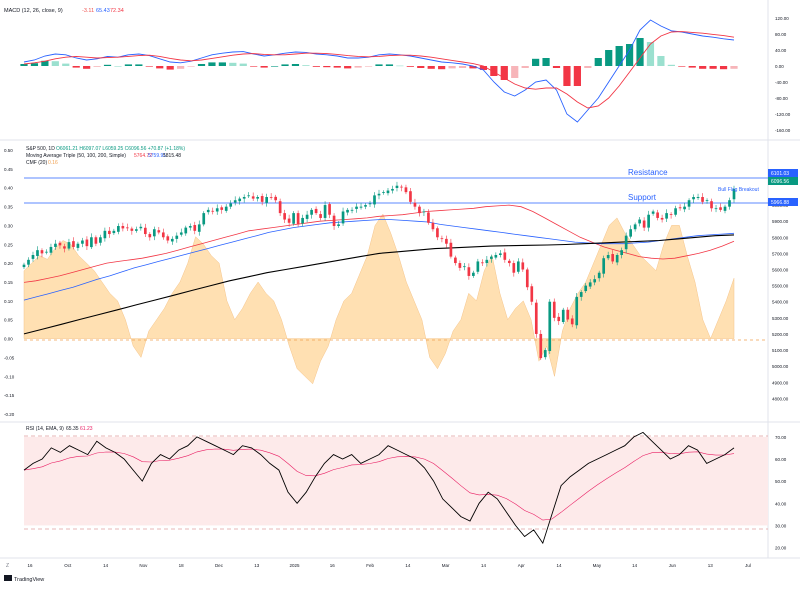  Describe the element at coordinates (780, 398) in the screenshot. I see `price-tick-label: 4800.00` at that location.